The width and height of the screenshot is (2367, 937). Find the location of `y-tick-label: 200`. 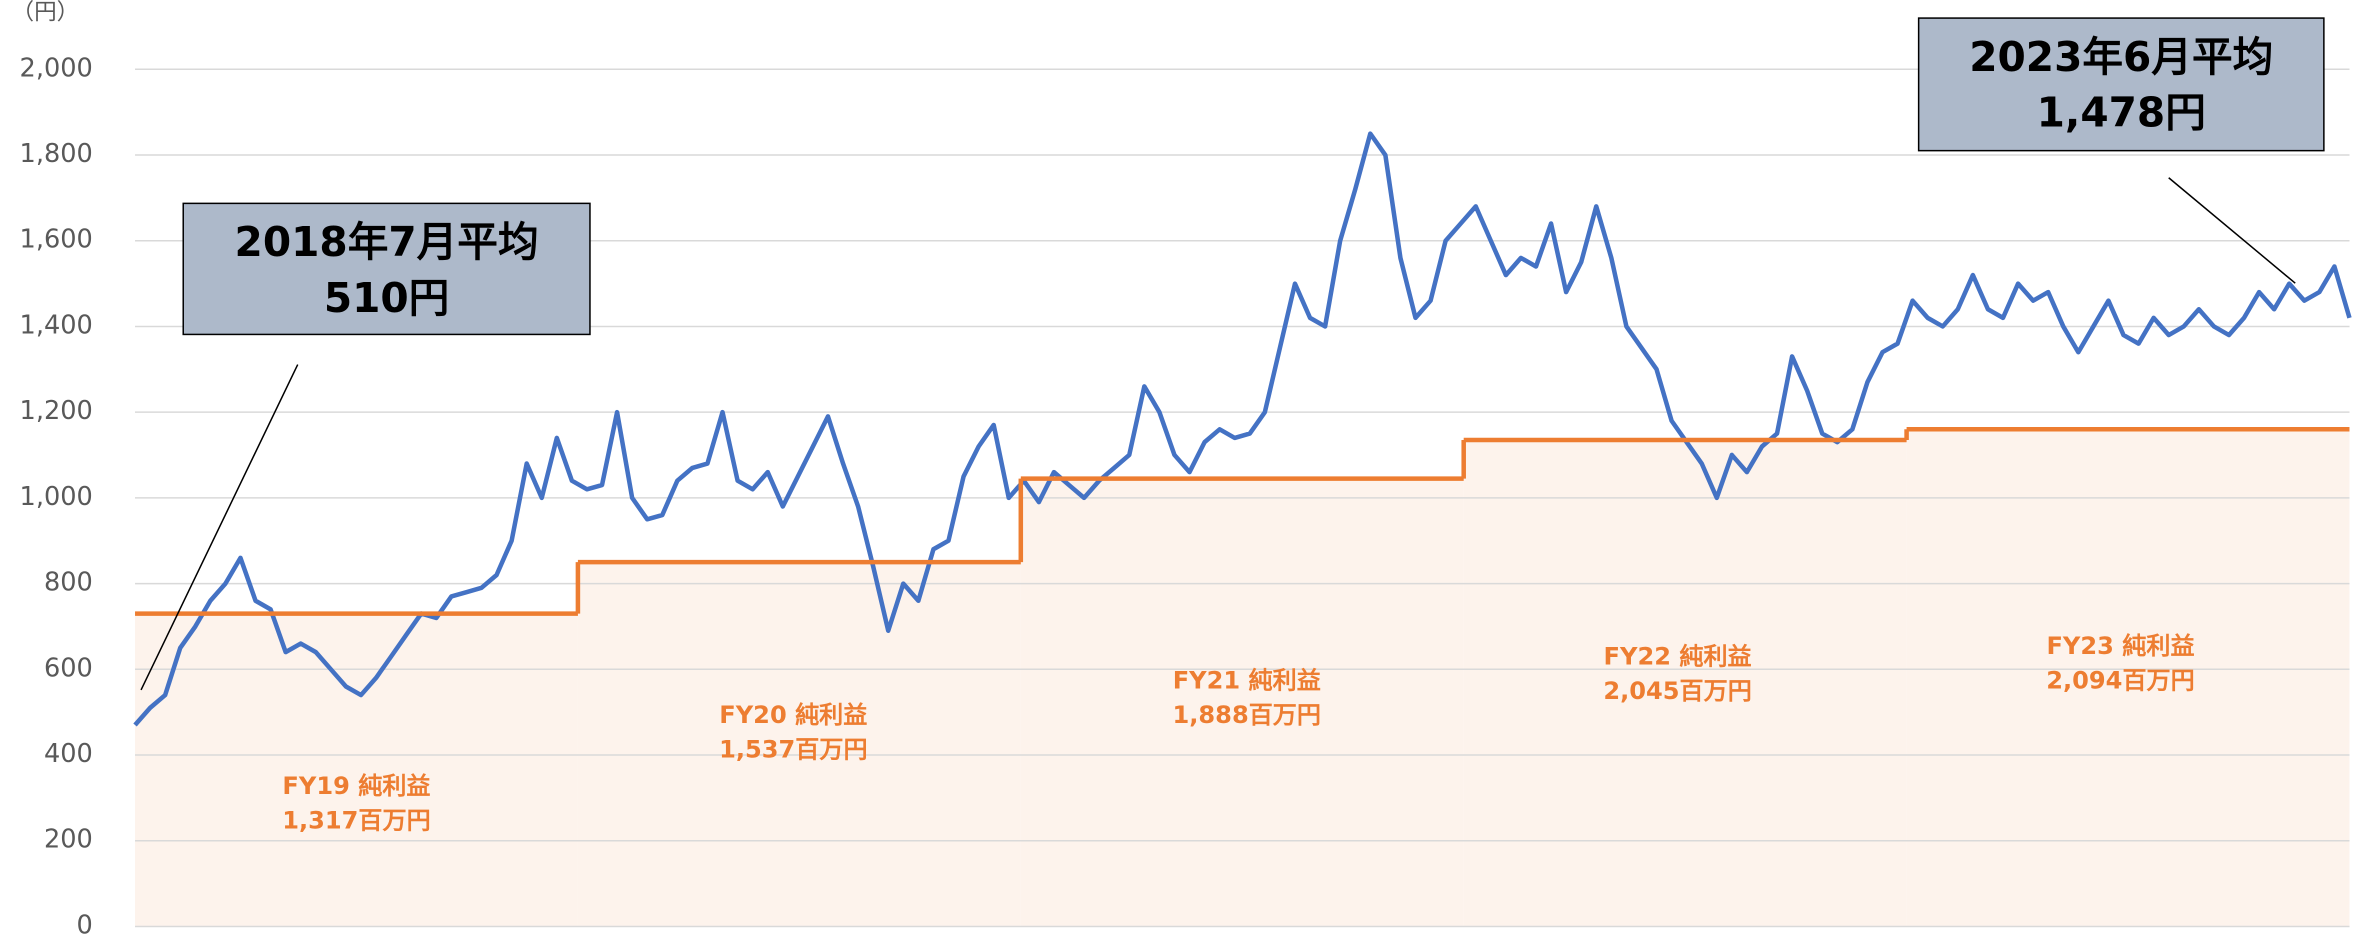

y-tick-label: 200 is located at coordinates (68, 840).